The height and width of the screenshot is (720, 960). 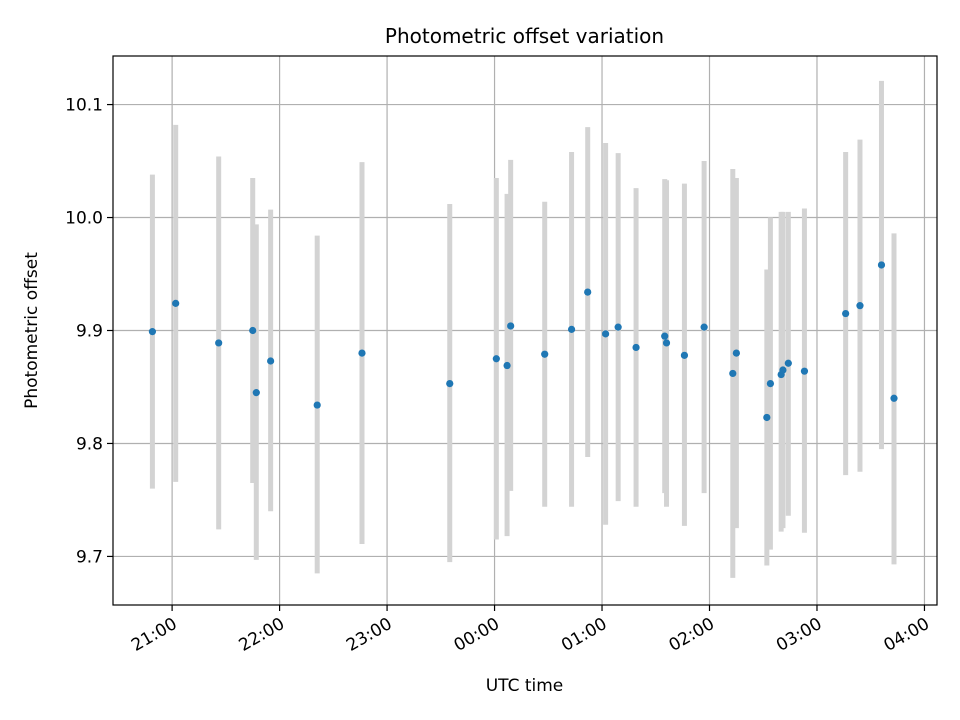 I want to click on y-tick-label: 10.0, so click(x=84, y=219).